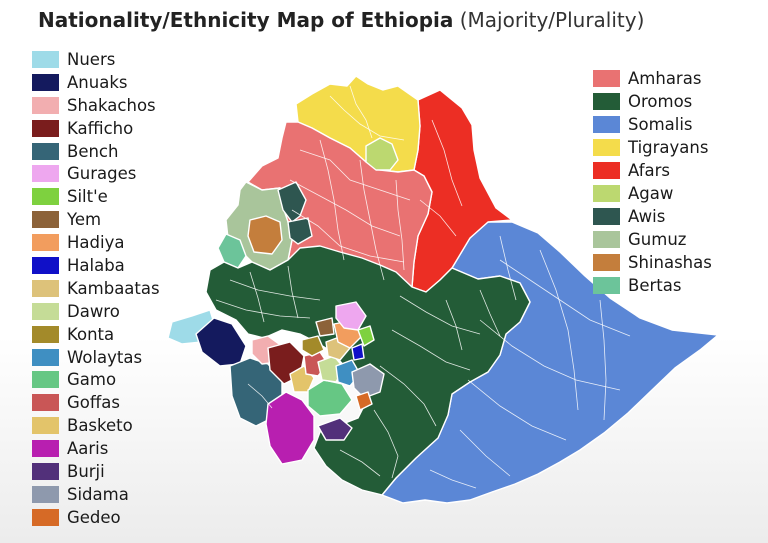  I want to click on region-gamo, so click(330, 398).